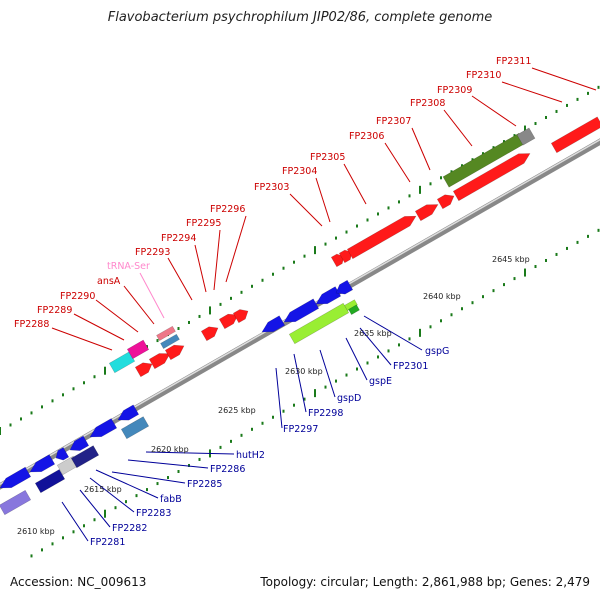 The height and width of the screenshot is (600, 600). I want to click on gene-label-fp2310: FP2310, so click(483, 75).